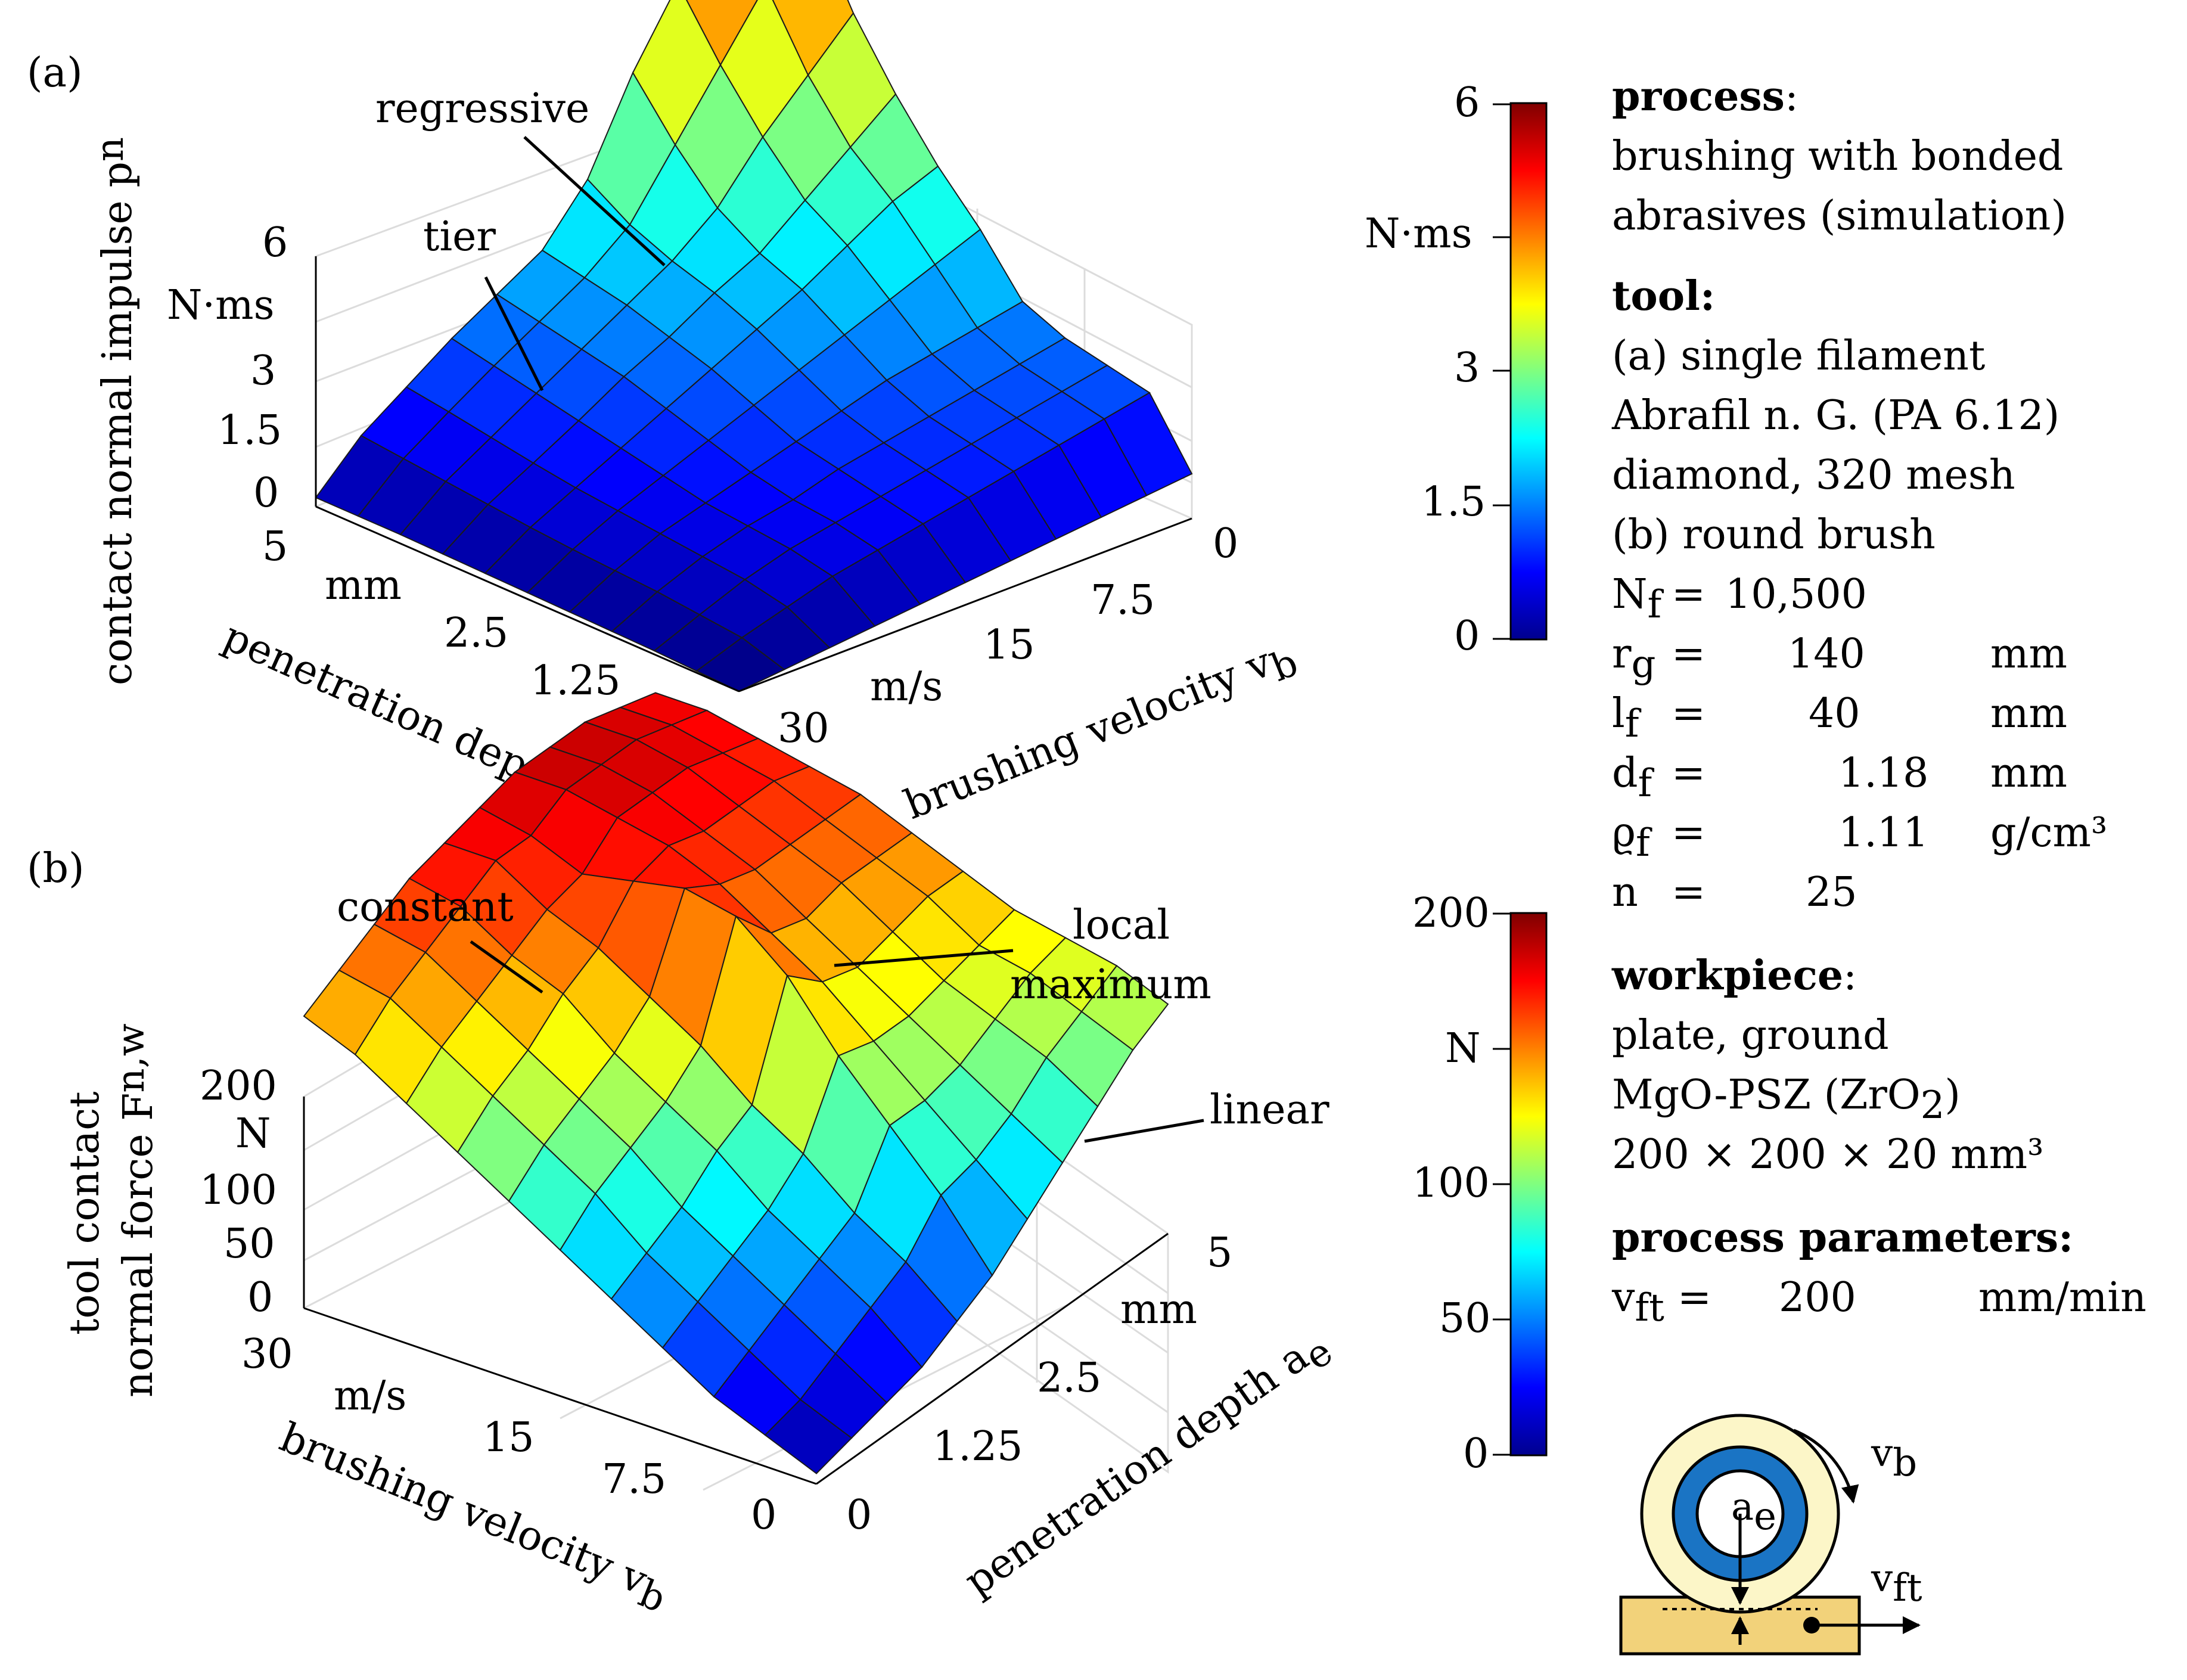 This screenshot has width=2187, height=1680. Describe the element at coordinates (1121, 926) in the screenshot. I see `annotation-local: local` at that location.